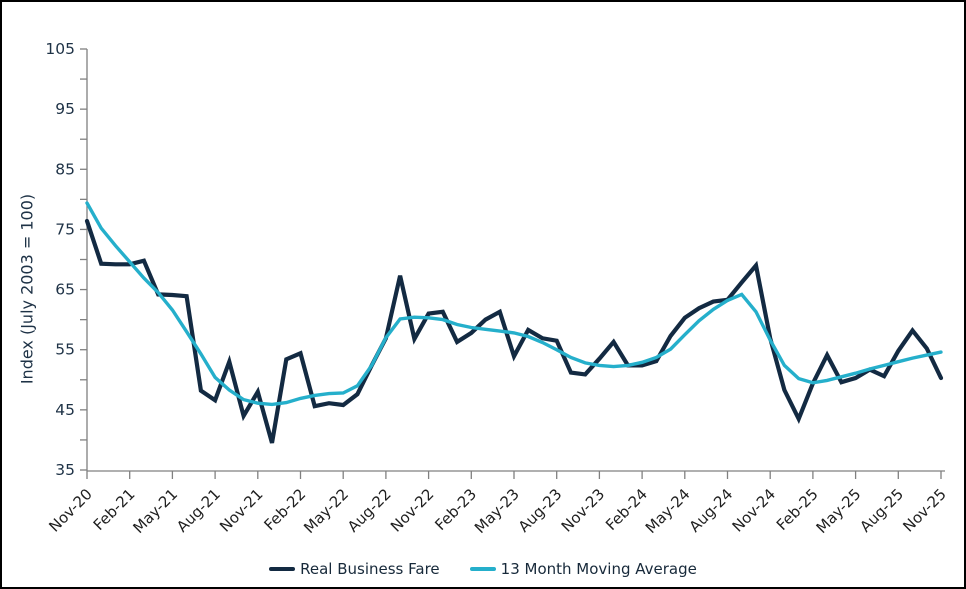 This screenshot has height=589, width=966. Describe the element at coordinates (583, 510) in the screenshot. I see `x-tick-label: Nov-23` at that location.